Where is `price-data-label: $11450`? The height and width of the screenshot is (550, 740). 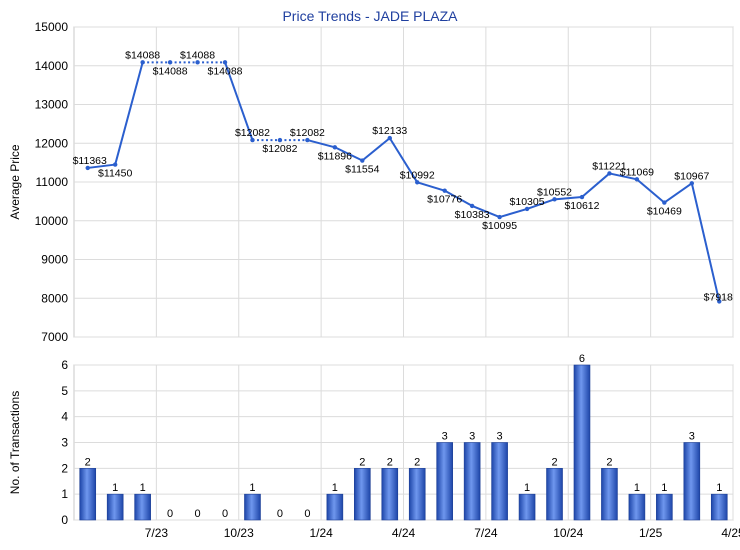 price-data-label: $11450 is located at coordinates (115, 174).